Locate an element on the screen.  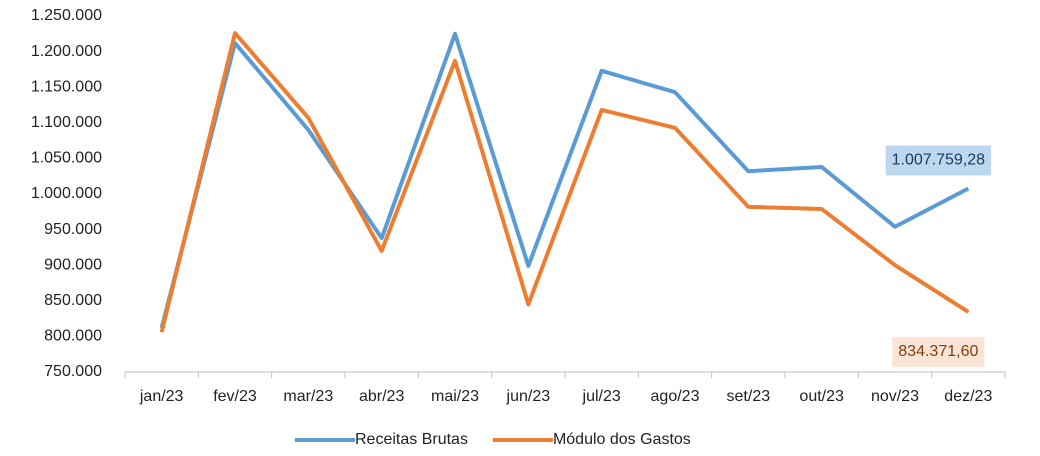
x-tick-label: mar/23 is located at coordinates (308, 396).